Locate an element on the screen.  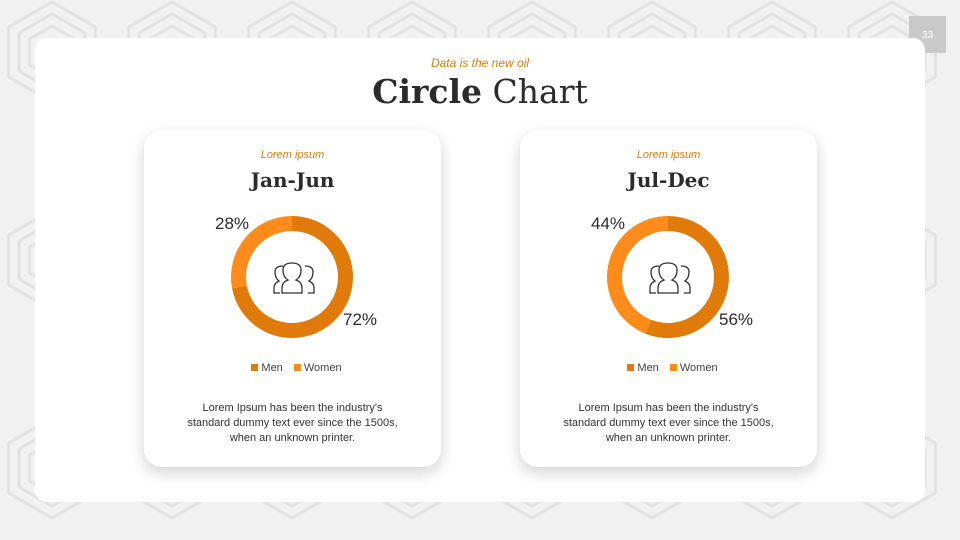
title-bold: Circle is located at coordinates (427, 91).